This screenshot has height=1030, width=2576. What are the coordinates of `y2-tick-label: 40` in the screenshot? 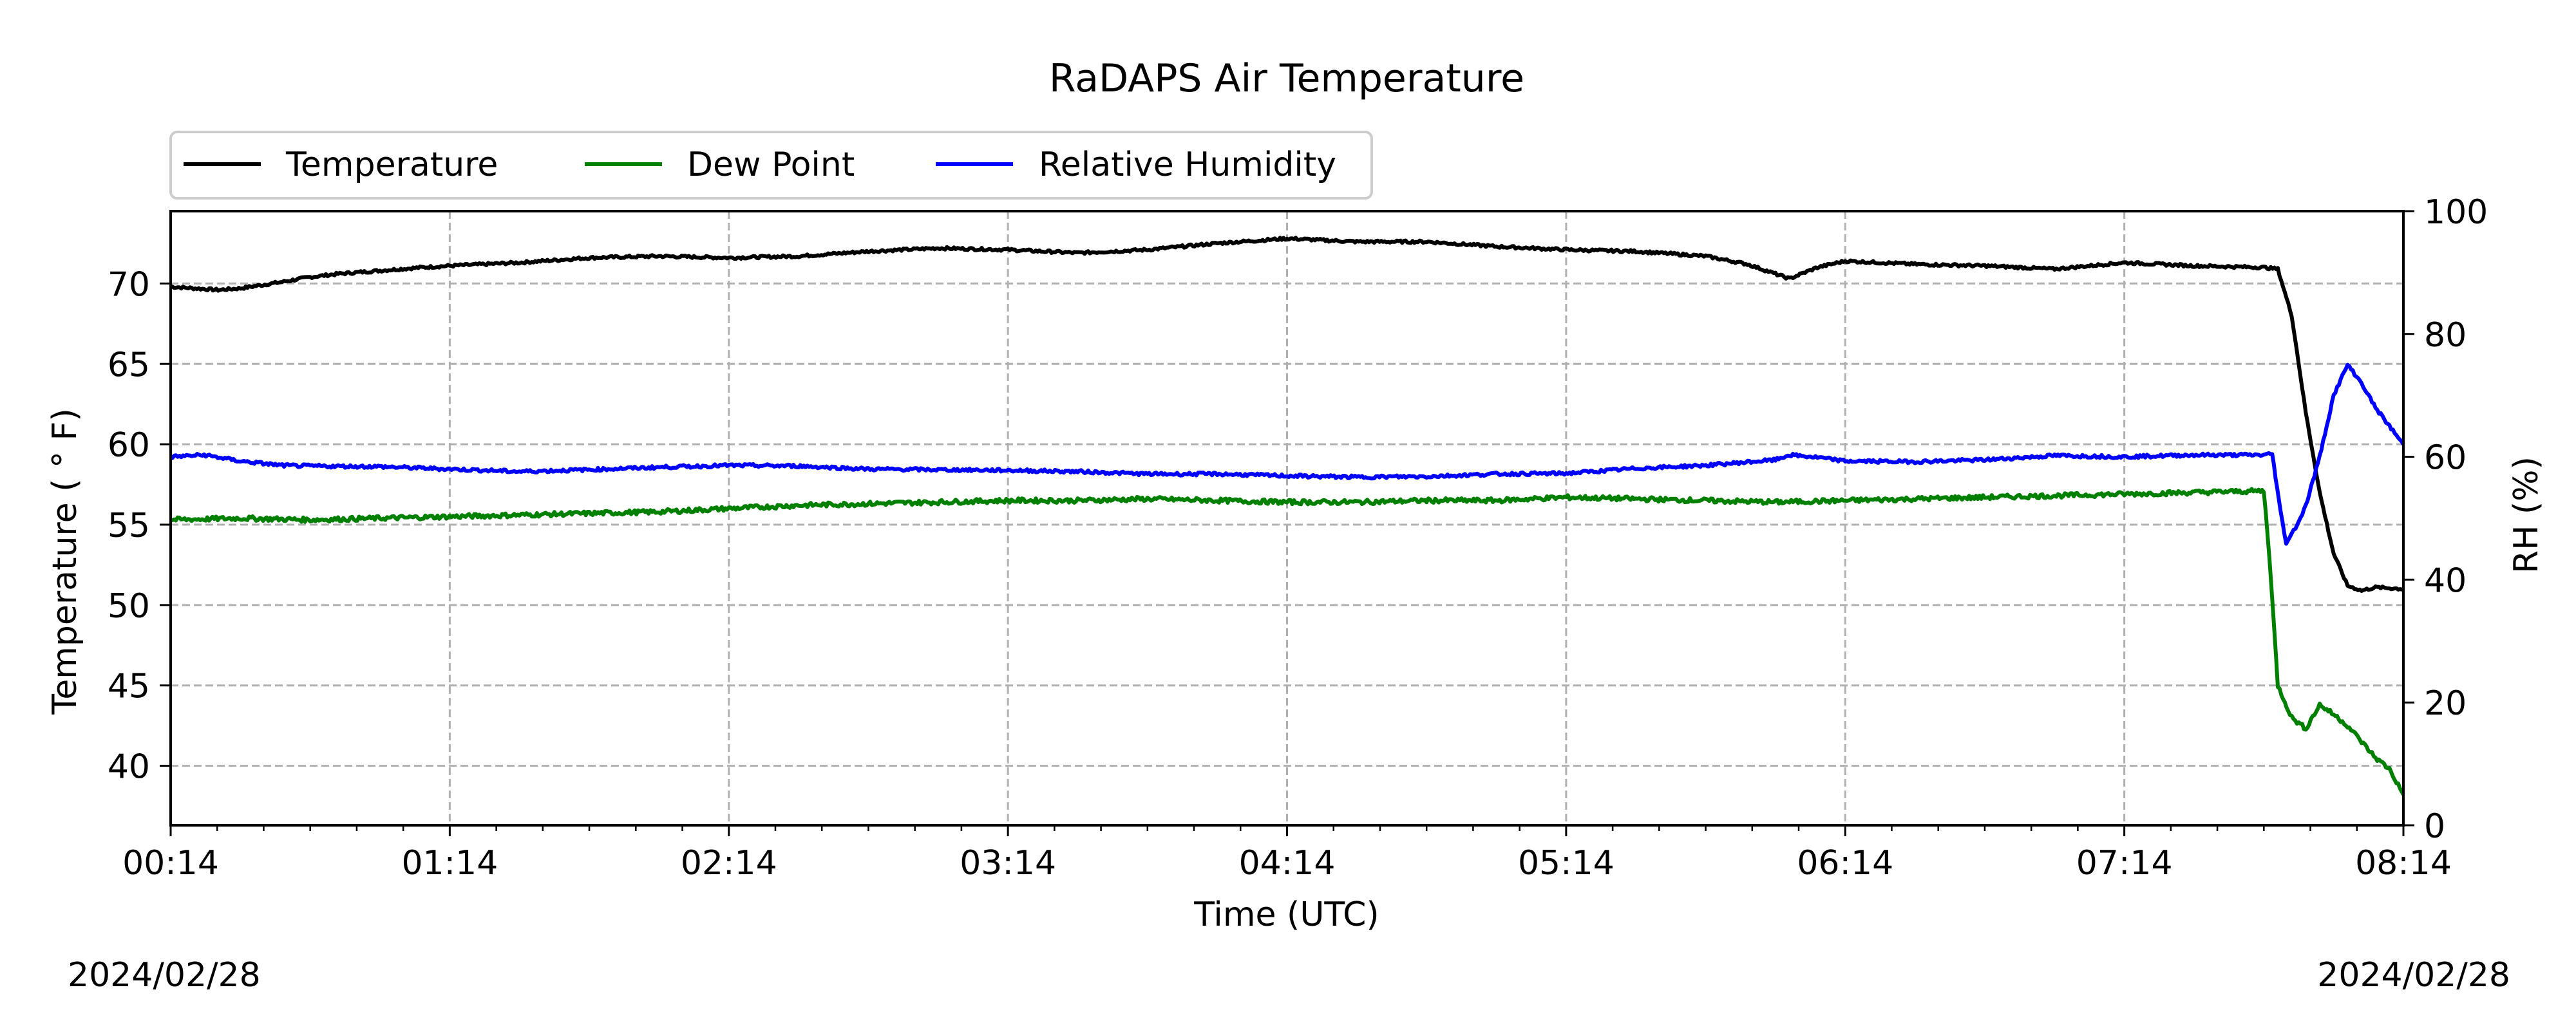 It's located at (2445, 580).